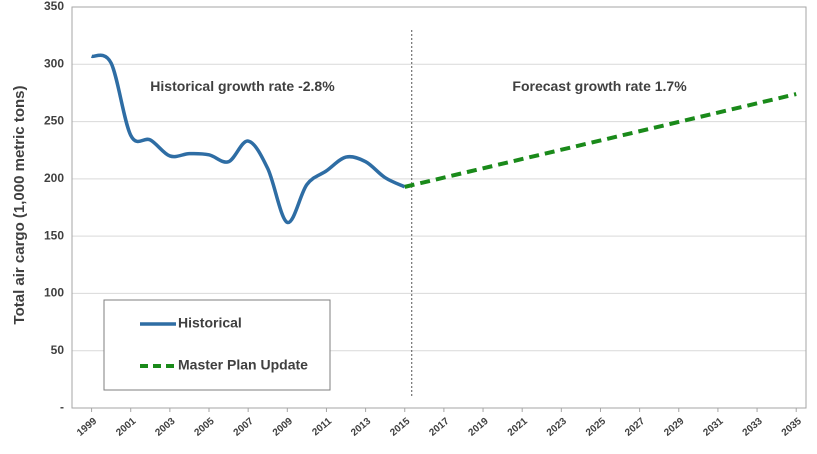 The width and height of the screenshot is (817, 454). Describe the element at coordinates (54, 178) in the screenshot. I see `y-tick-label: 200` at that location.